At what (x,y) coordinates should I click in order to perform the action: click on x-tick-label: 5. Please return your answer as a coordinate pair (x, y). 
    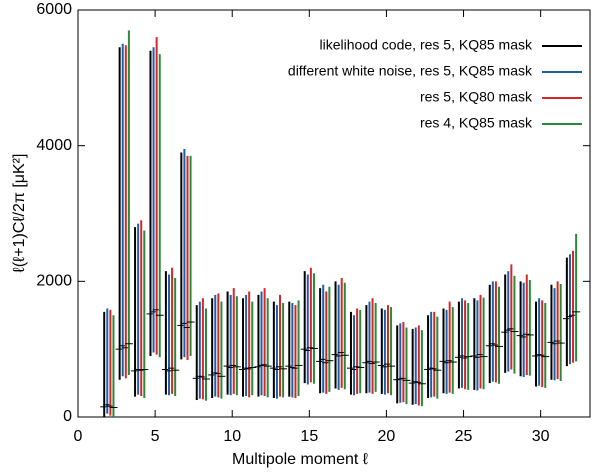
    Looking at the image, I should click on (155, 436).